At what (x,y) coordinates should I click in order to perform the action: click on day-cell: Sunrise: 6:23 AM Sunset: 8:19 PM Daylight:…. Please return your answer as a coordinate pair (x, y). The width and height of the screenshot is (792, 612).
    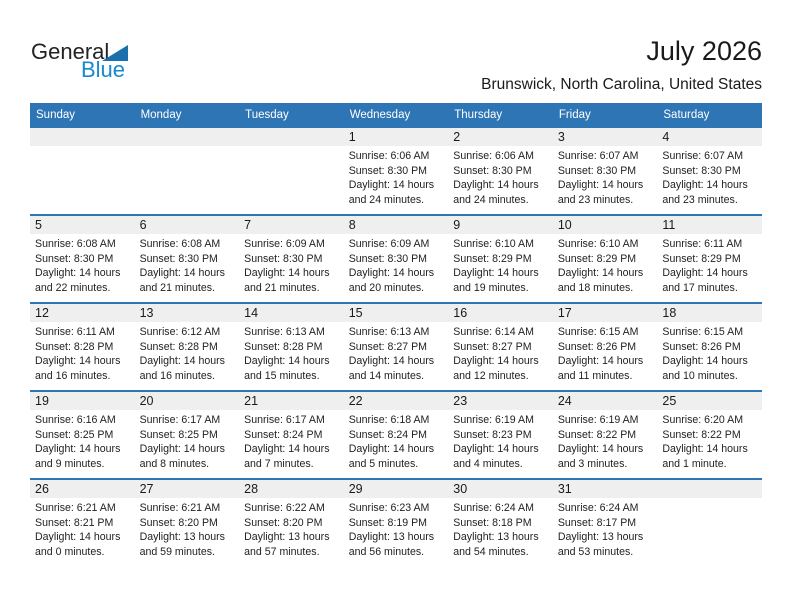
    Looking at the image, I should click on (396, 528).